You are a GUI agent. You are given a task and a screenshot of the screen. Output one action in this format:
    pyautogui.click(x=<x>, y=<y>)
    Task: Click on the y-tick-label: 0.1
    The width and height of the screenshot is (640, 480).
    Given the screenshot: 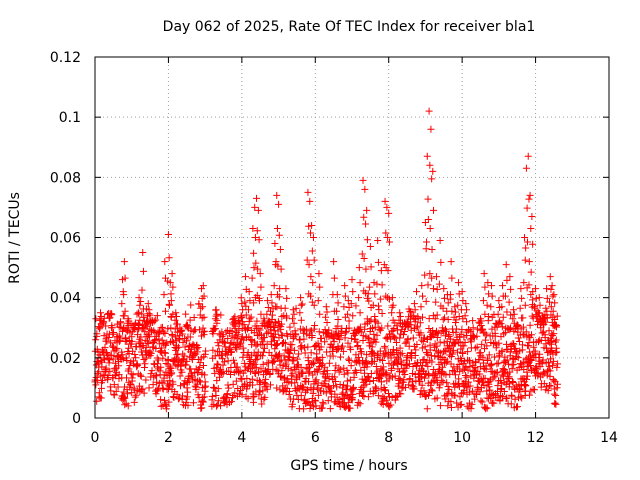 What is the action you would take?
    pyautogui.click(x=70, y=118)
    